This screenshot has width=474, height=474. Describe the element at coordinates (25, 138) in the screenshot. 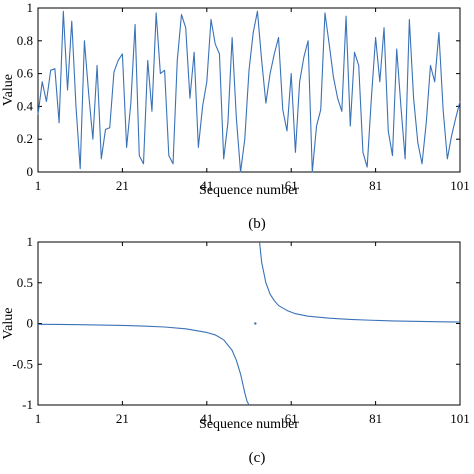

I see `y-tick-label: 0.2` at that location.